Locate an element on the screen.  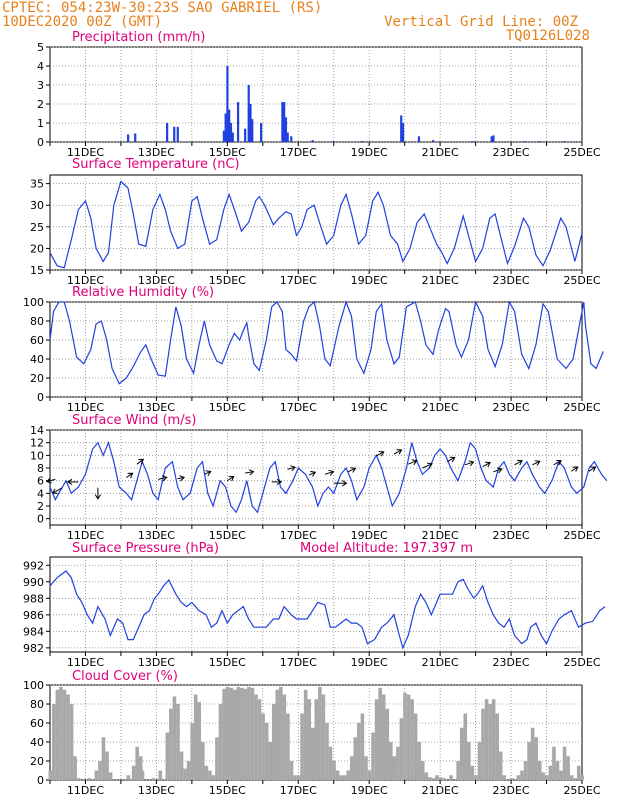
y-tick-label: 986 is located at coordinates (33, 615).